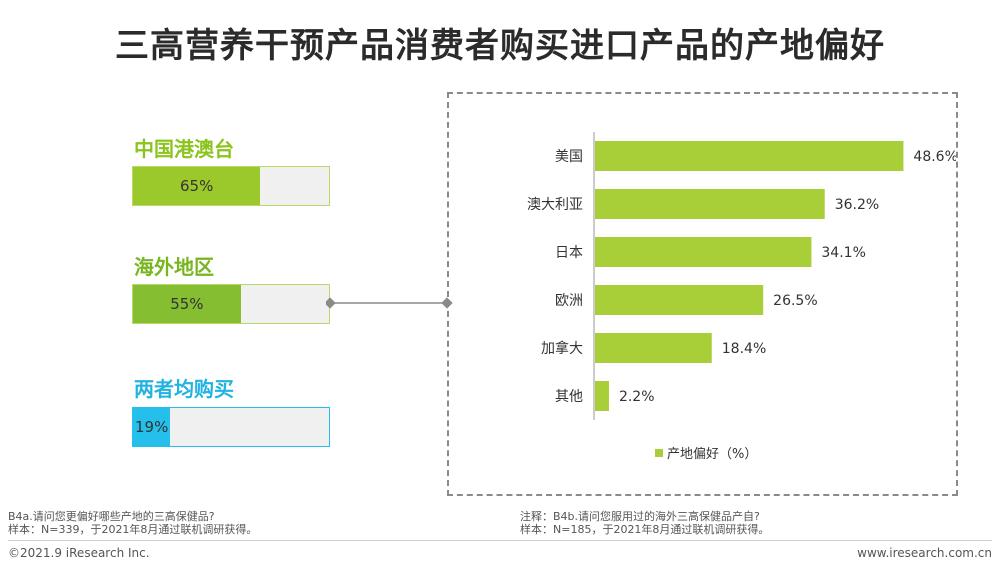  Describe the element at coordinates (331, 303) in the screenshot. I see `connector-start-marker` at that location.